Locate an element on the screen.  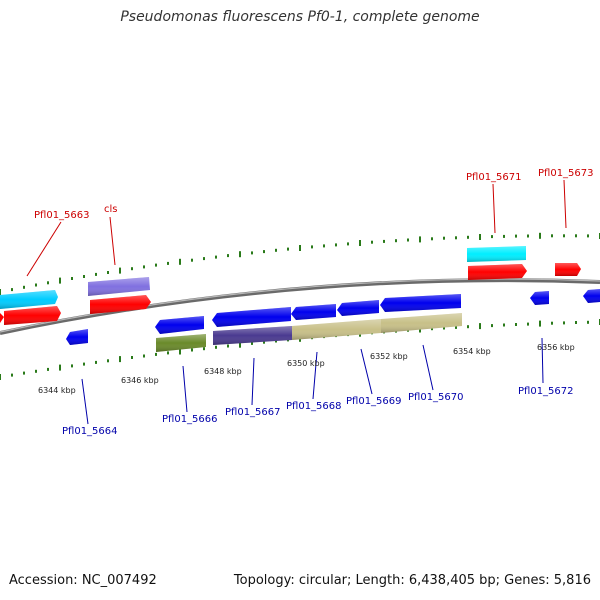
leader-line-cls is located at coordinates (112, 241).